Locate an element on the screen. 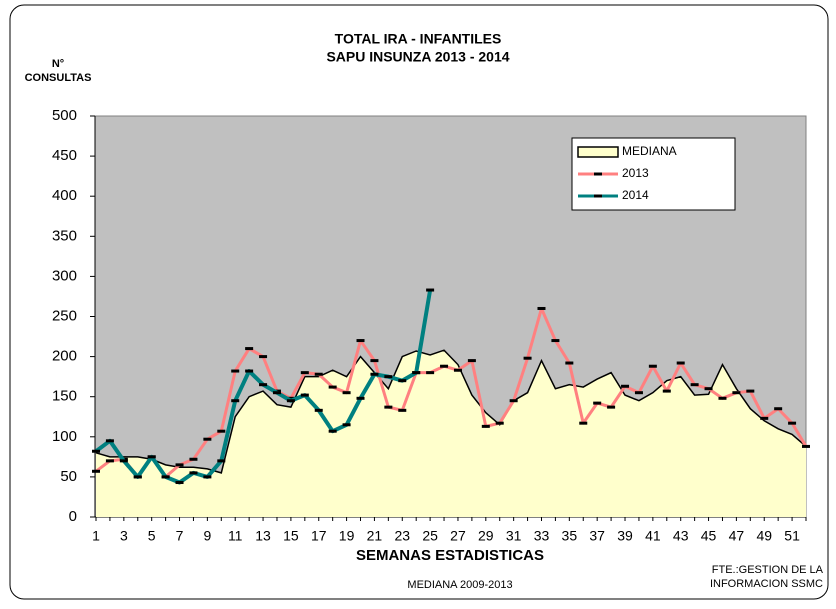  x-tick-label: 3 is located at coordinates (124, 536).